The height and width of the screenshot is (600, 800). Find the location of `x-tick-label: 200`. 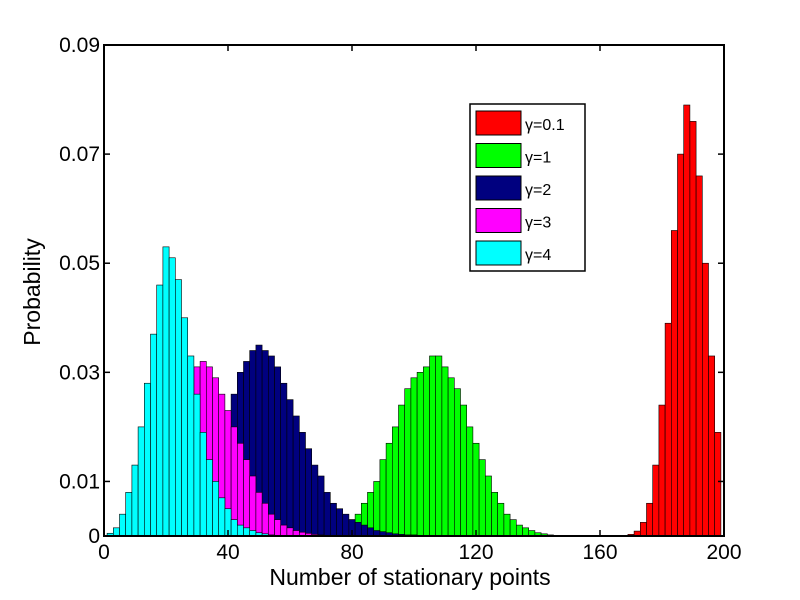

x-tick-label: 200 is located at coordinates (723, 552).